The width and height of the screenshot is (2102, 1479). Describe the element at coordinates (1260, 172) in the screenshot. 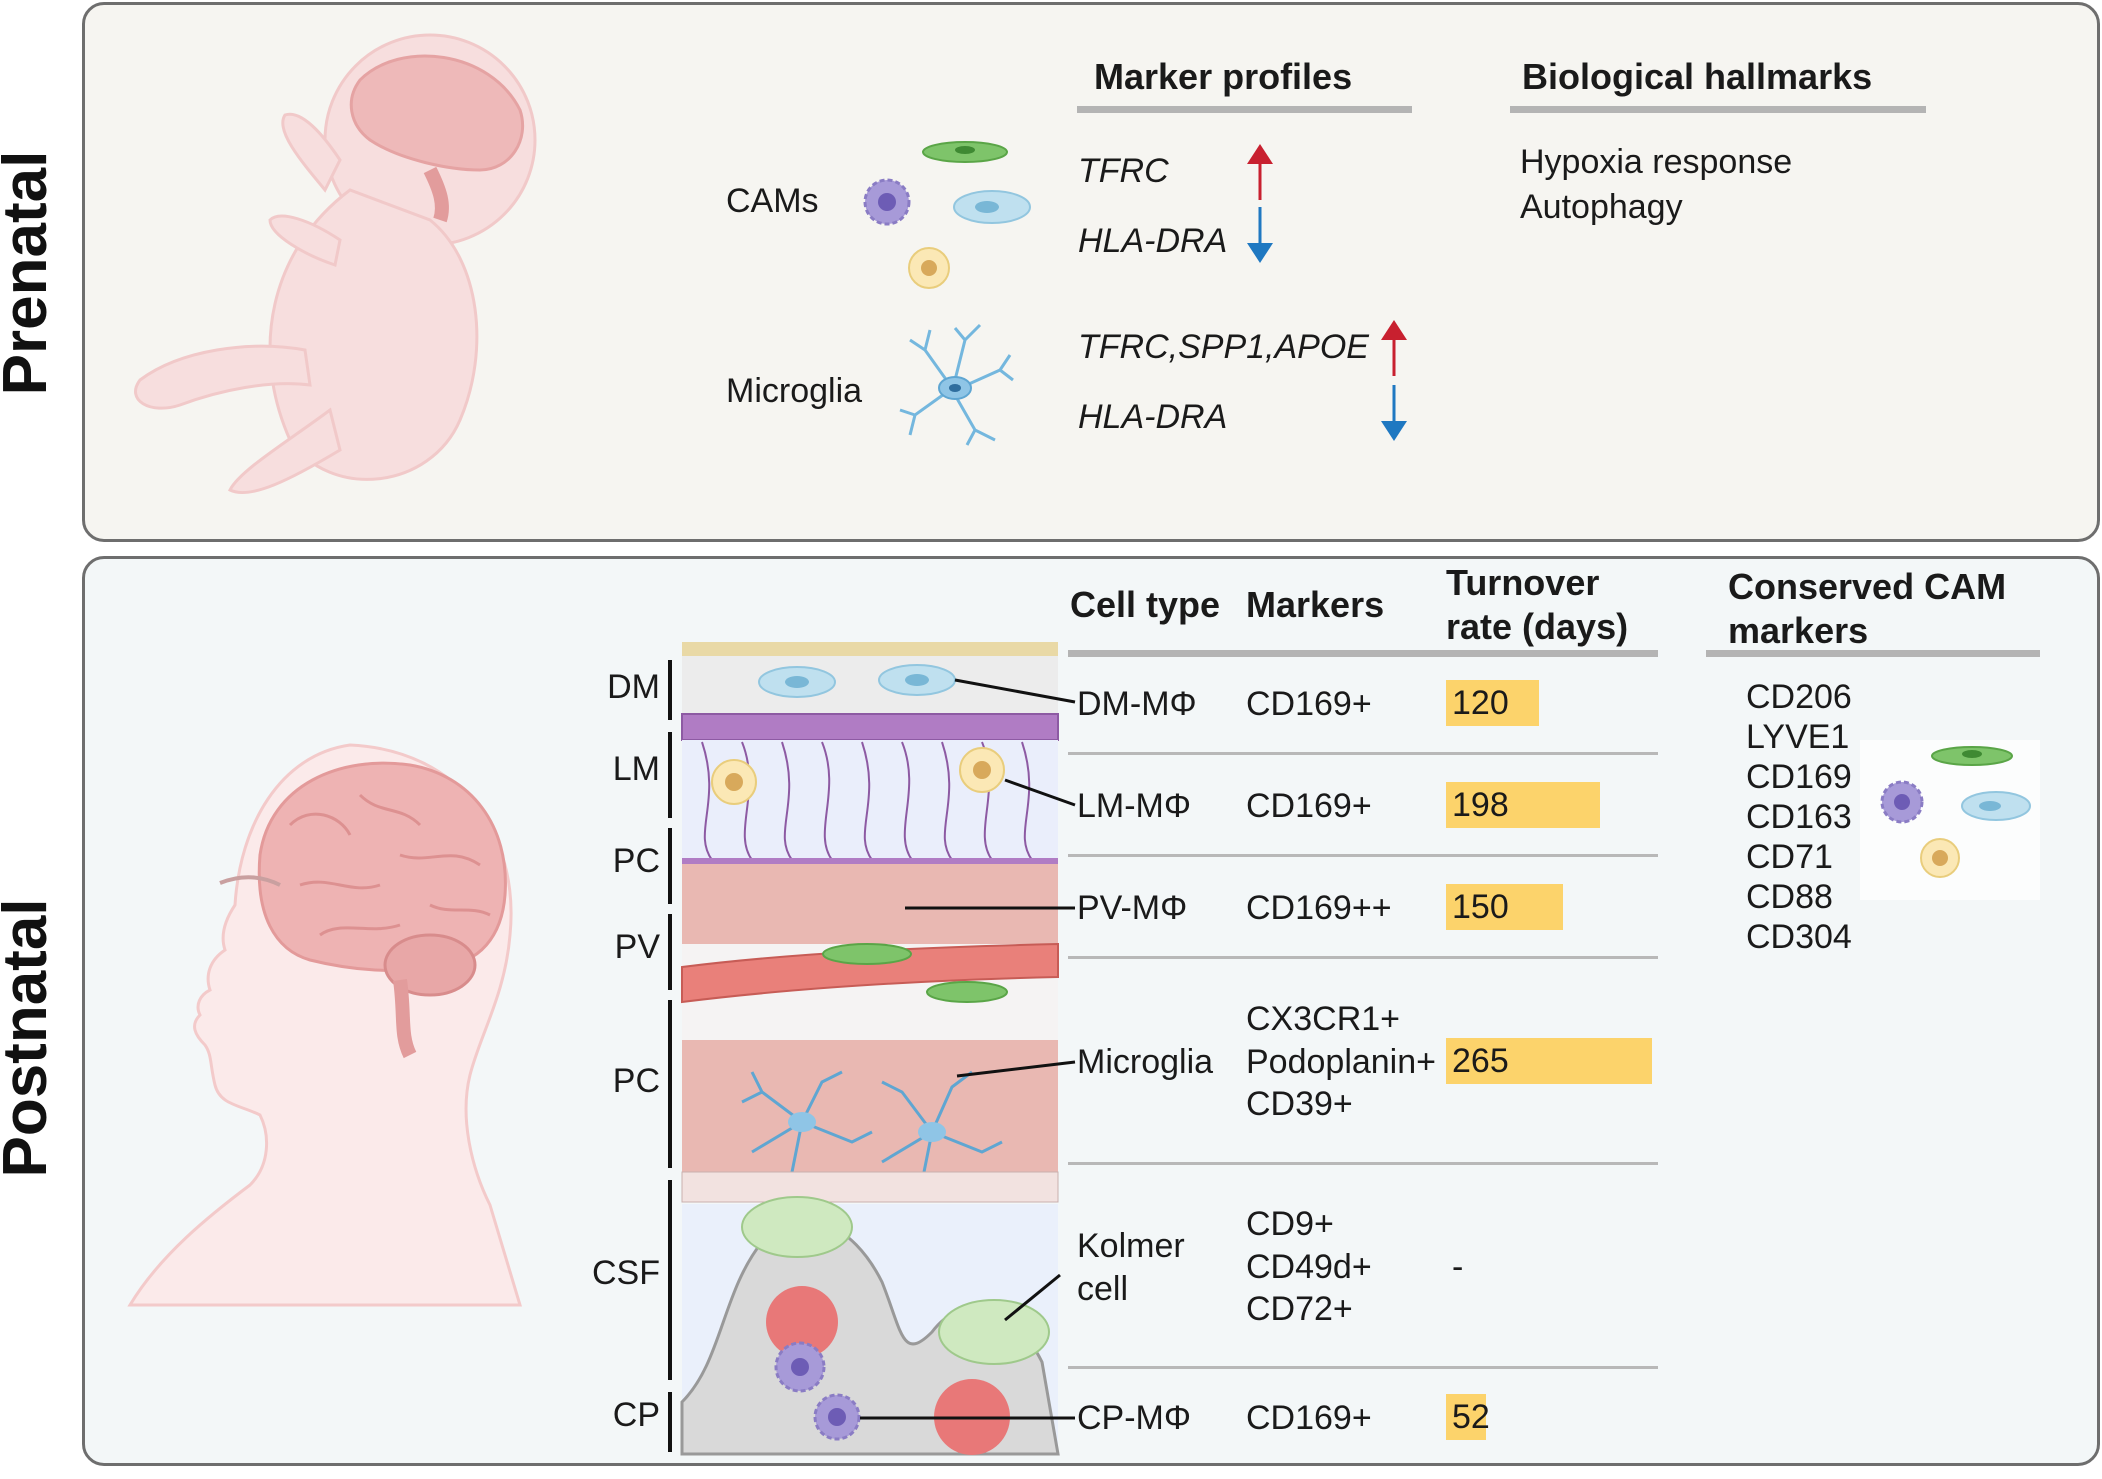

I see `cams-up-arrow-icon` at that location.